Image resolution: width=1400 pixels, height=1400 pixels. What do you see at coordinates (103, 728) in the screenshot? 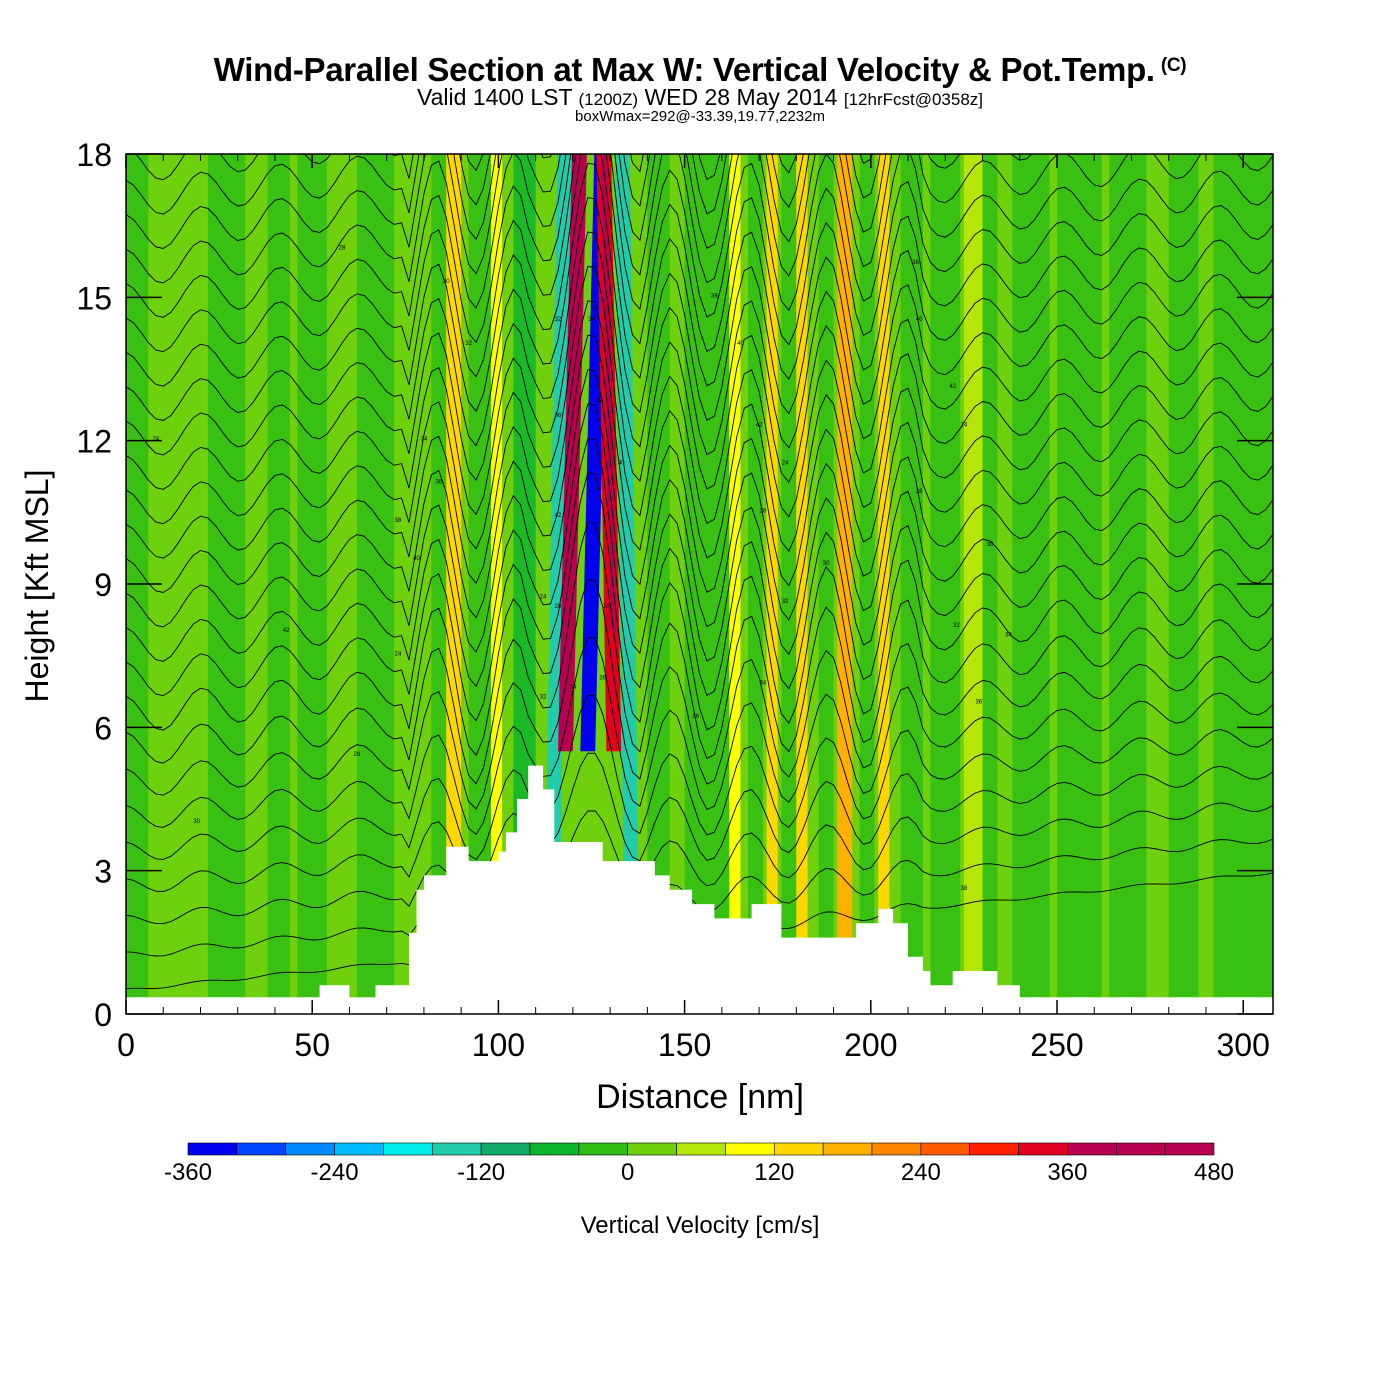
I see `y-tick-label: 6` at bounding box center [103, 728].